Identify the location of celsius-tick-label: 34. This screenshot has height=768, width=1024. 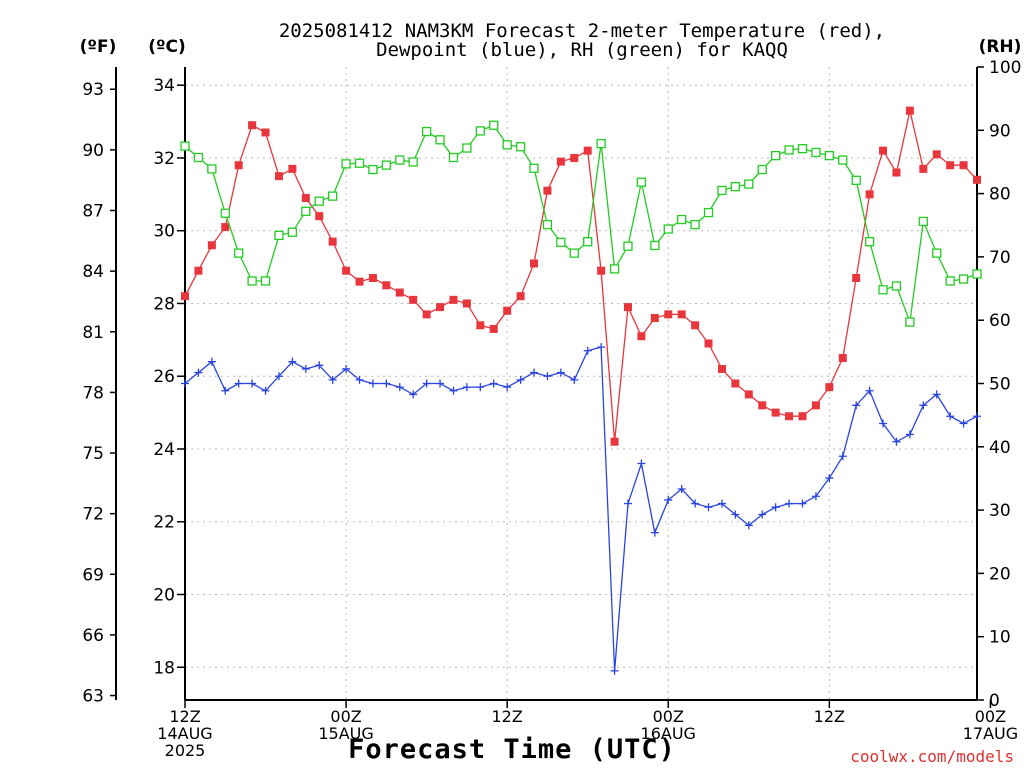
(164, 86).